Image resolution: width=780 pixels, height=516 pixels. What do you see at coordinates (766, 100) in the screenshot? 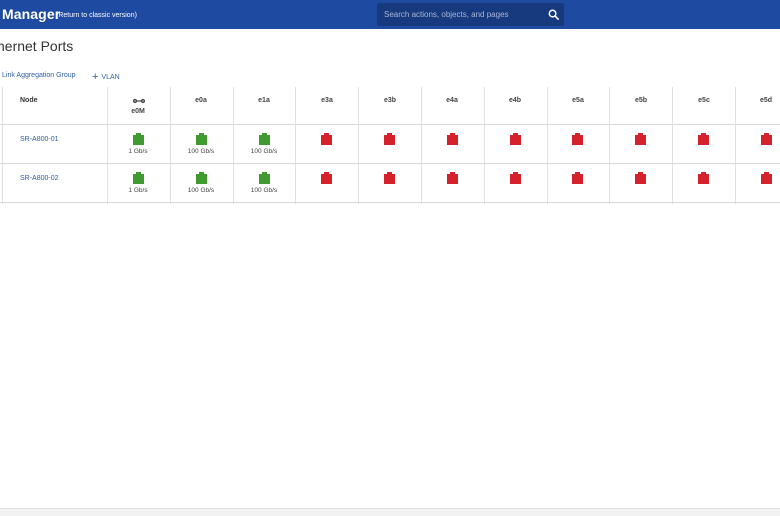
I see `port-column-header-e5d: e5d` at bounding box center [766, 100].